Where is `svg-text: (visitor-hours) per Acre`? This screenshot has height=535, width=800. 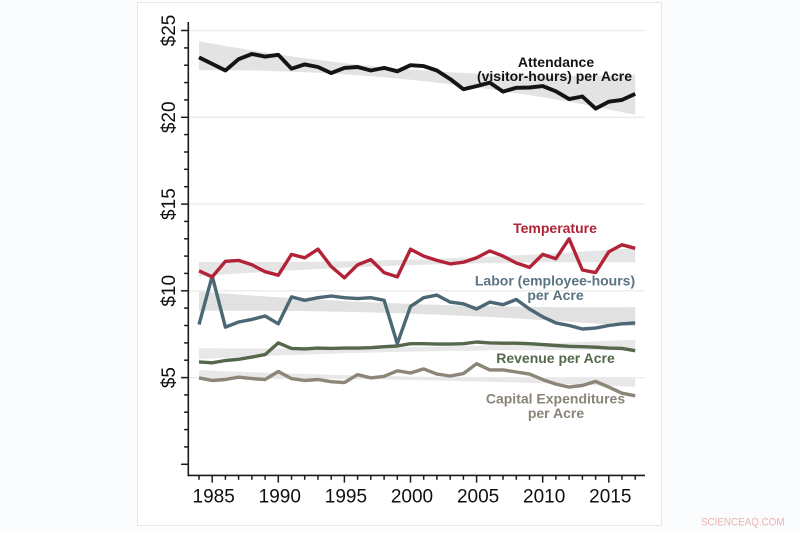
svg-text: (visitor-hours) per Acre is located at coordinates (554, 76).